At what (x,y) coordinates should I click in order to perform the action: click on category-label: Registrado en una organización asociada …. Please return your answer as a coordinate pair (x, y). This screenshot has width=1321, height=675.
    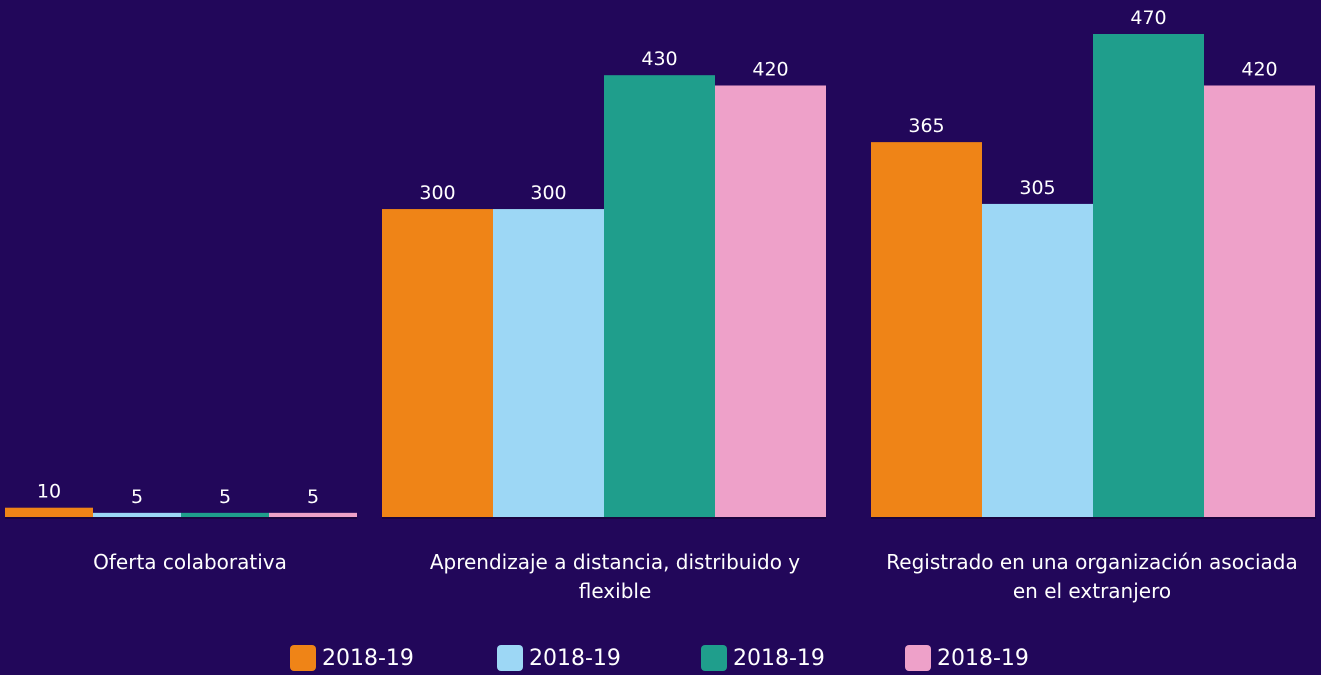
    Looking at the image, I should click on (1092, 576).